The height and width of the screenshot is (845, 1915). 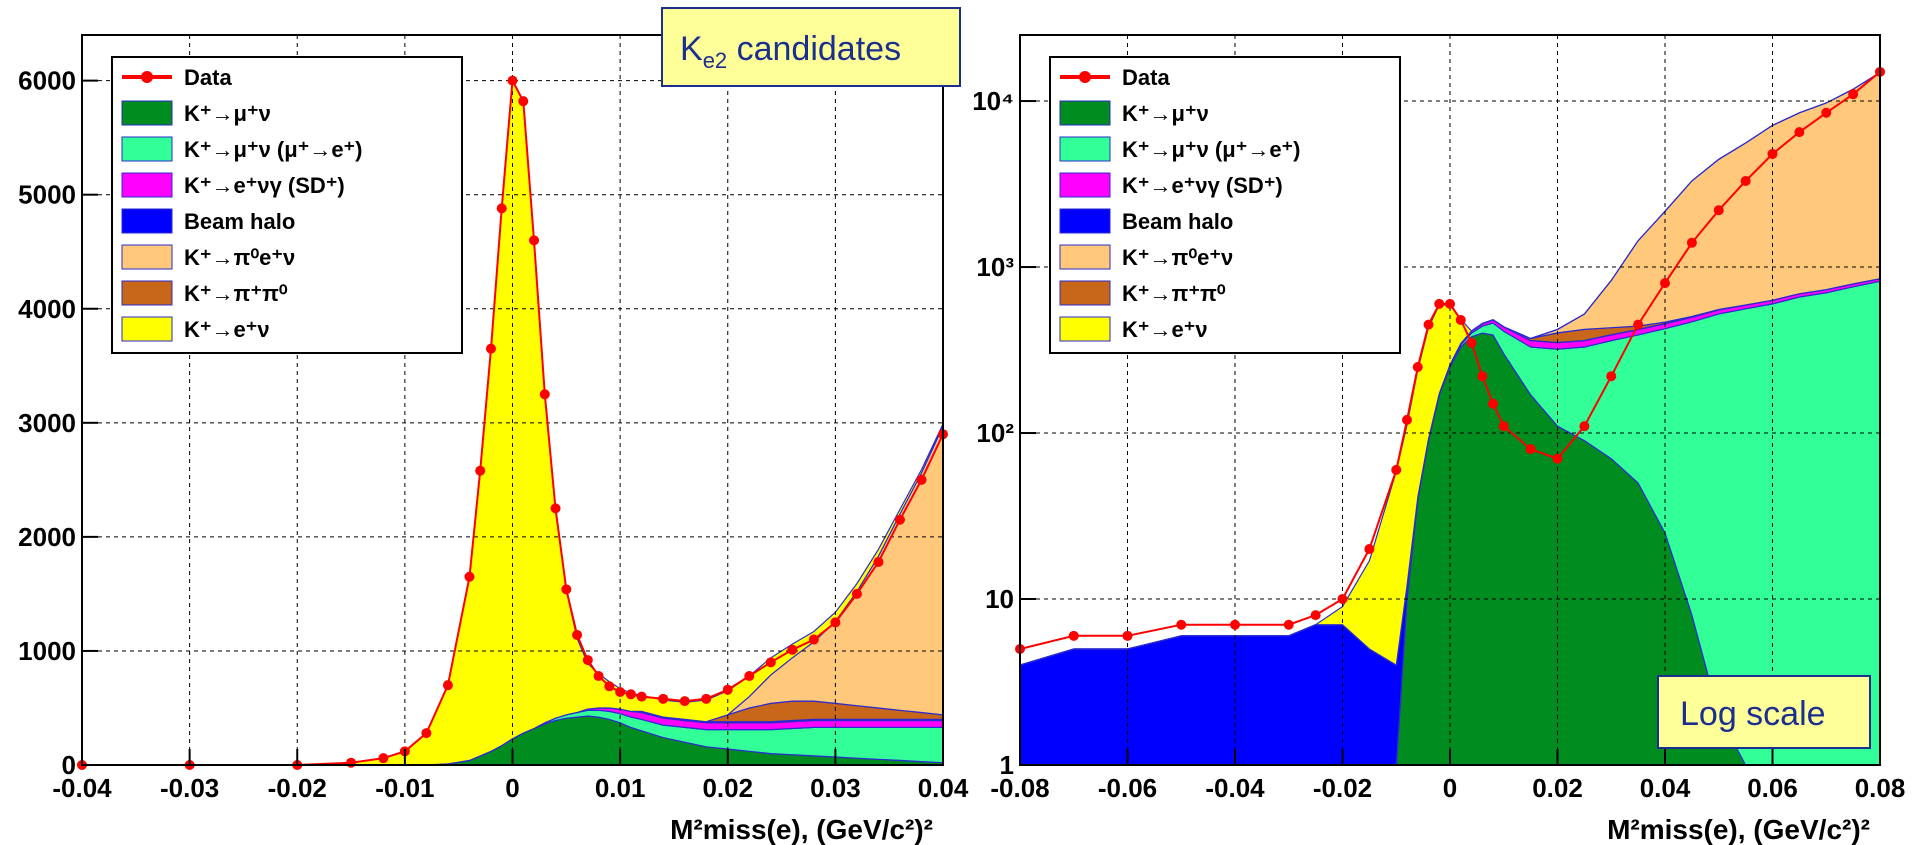 What do you see at coordinates (69, 765) in the screenshot?
I see `lin-ytick-label: 0` at bounding box center [69, 765].